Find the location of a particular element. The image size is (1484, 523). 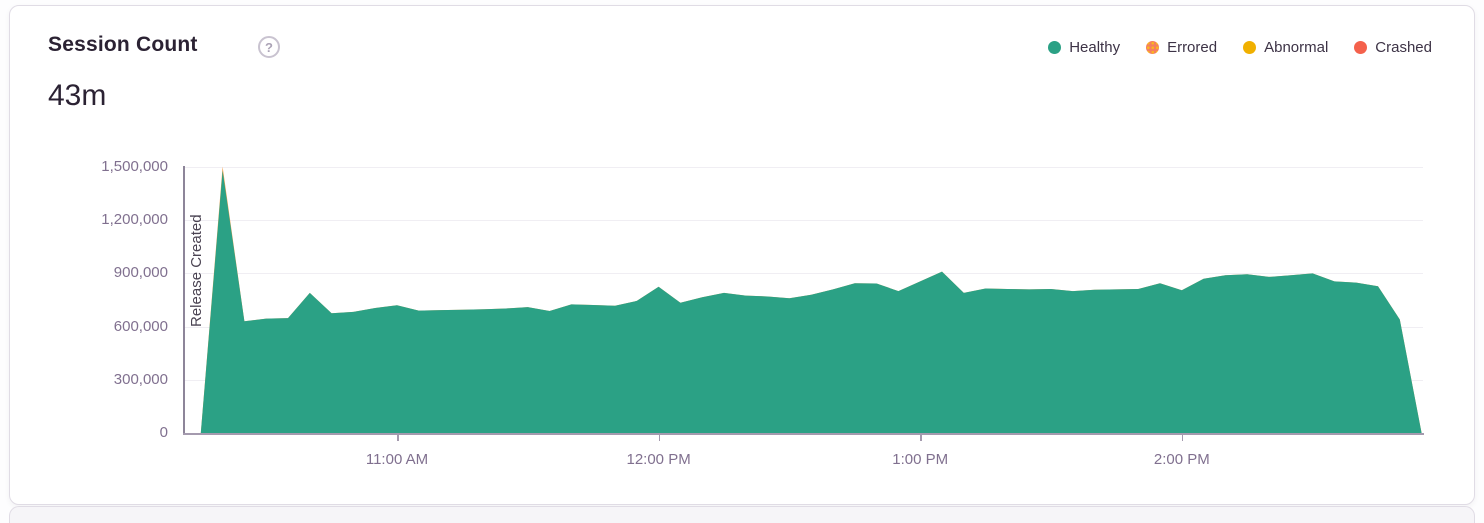

legend-label: Healthy is located at coordinates (1095, 47).